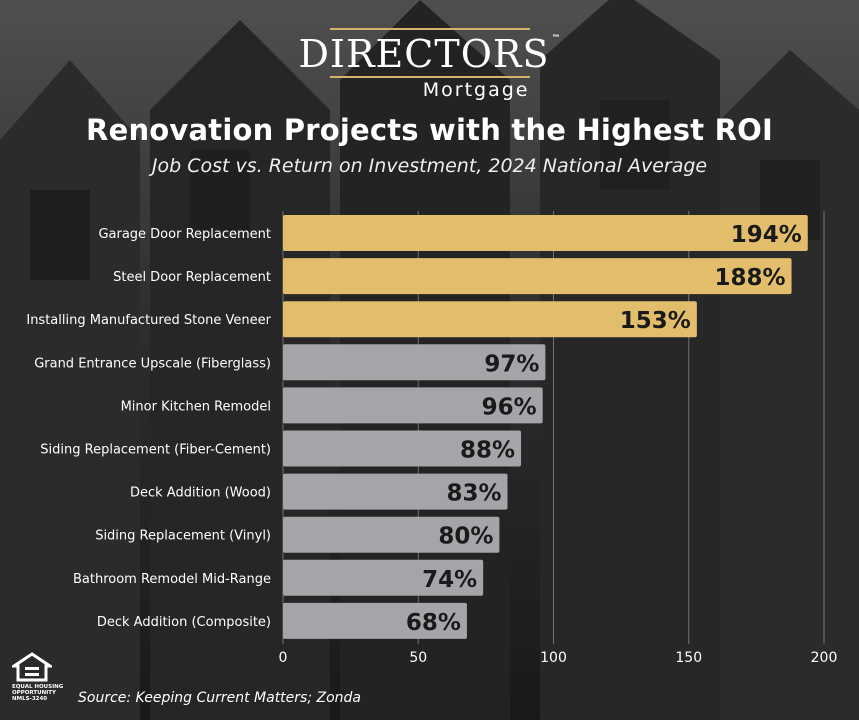 Image resolution: width=859 pixels, height=720 pixels. What do you see at coordinates (511, 364) in the screenshot?
I see `data-label: 97%` at bounding box center [511, 364].